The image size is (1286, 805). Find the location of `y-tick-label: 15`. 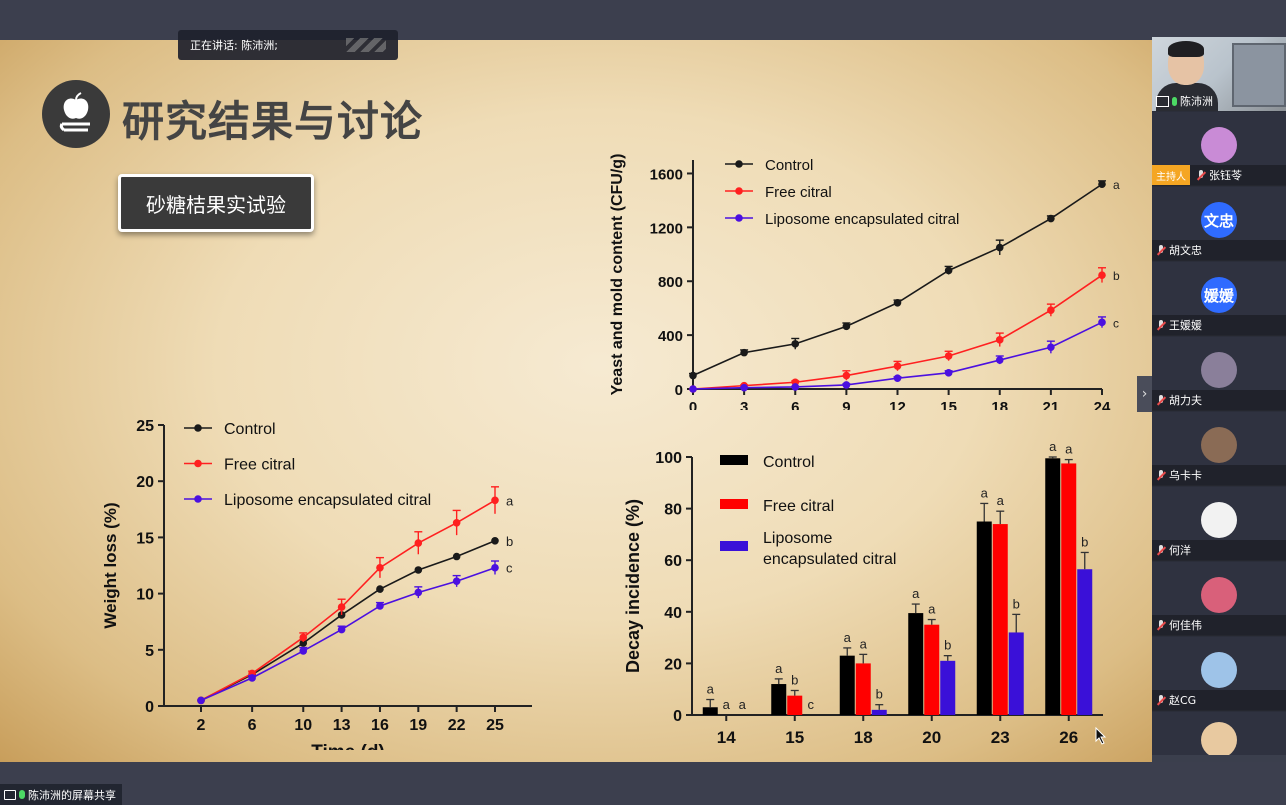

y-tick-label: 15 is located at coordinates (145, 538).